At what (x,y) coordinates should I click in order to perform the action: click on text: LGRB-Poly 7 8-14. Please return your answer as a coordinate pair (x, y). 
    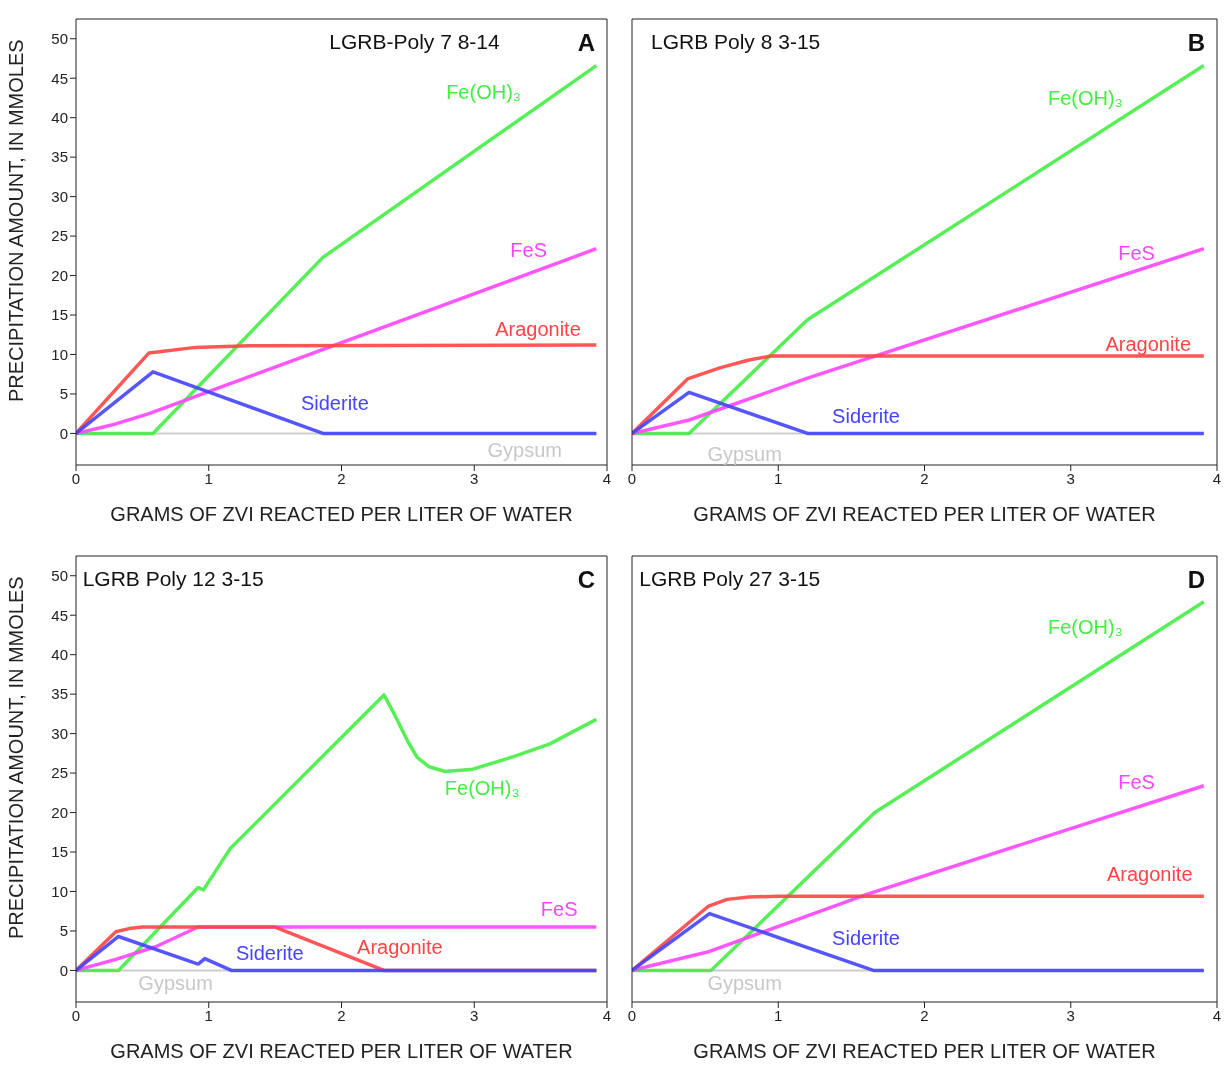
    Looking at the image, I should click on (415, 41).